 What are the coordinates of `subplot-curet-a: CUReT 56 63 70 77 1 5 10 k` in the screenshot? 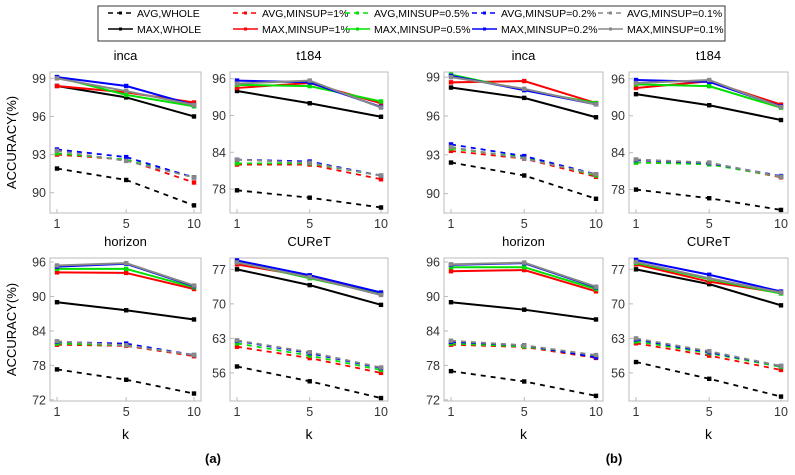 It's located at (300, 338).